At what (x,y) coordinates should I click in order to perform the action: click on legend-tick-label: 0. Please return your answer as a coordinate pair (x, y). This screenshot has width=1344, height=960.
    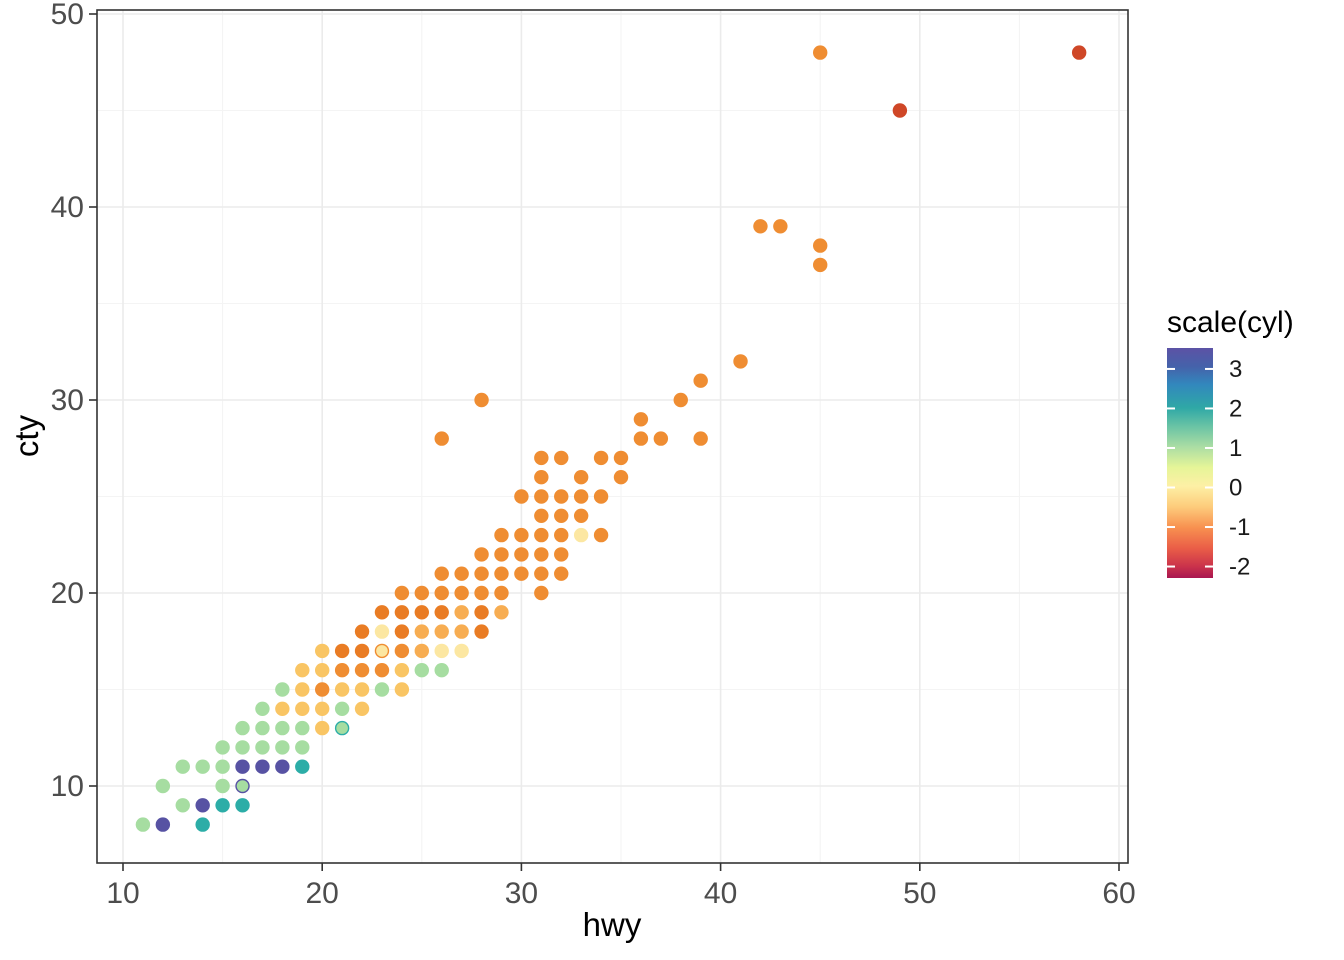
    Looking at the image, I should click on (1235, 488).